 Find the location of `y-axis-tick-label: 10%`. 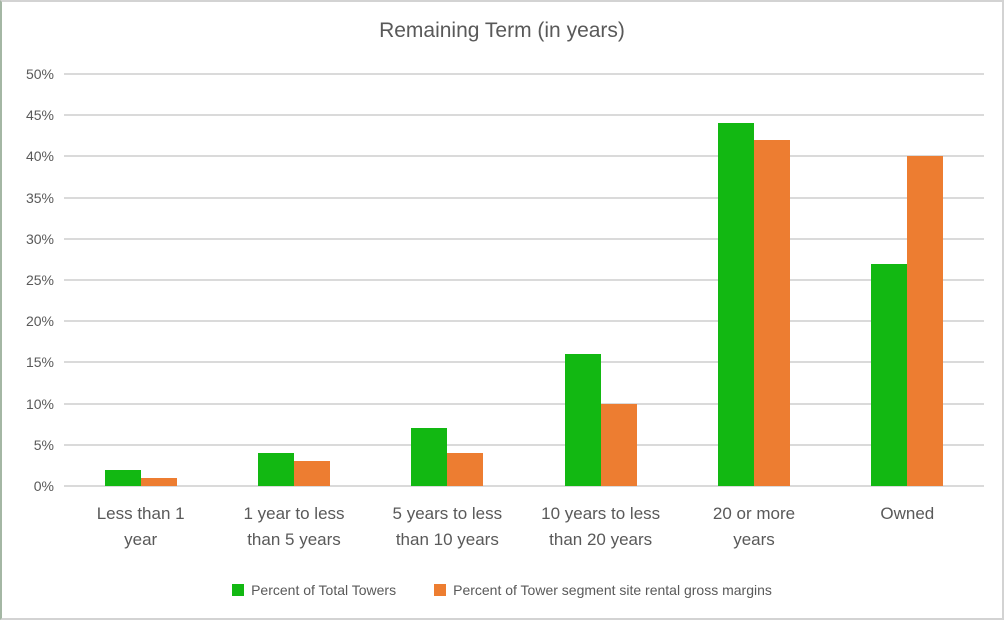

y-axis-tick-label: 10% is located at coordinates (39, 403).